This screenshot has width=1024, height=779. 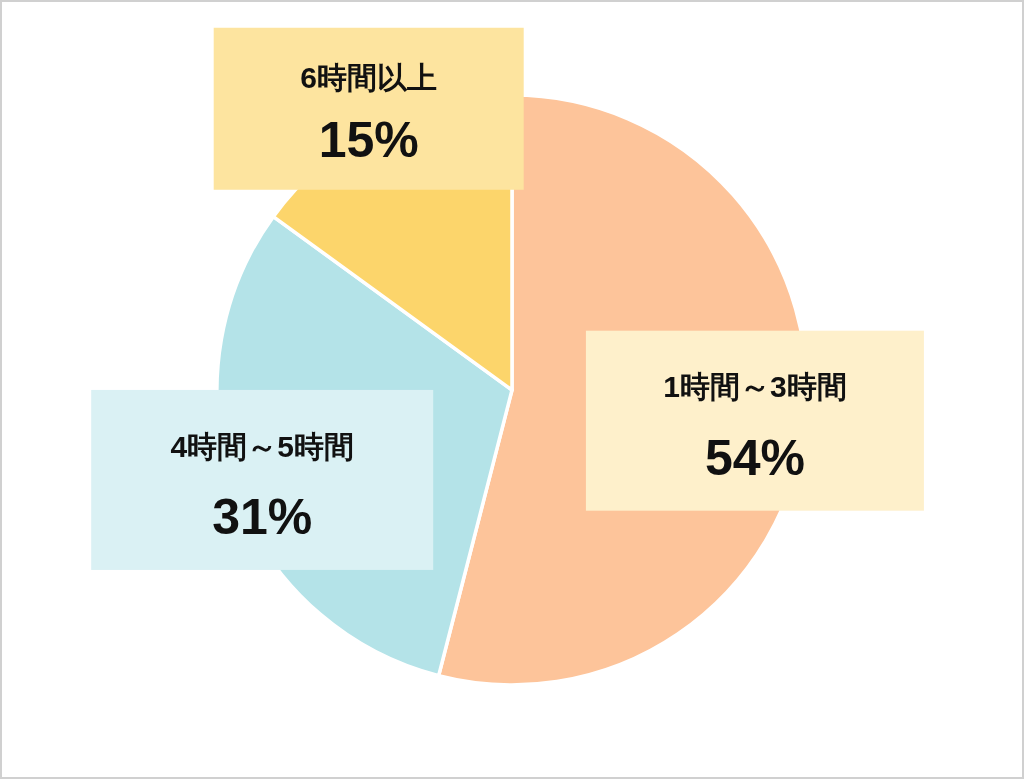 What do you see at coordinates (755, 387) in the screenshot?
I see `slice-label: 1時間～3時間` at bounding box center [755, 387].